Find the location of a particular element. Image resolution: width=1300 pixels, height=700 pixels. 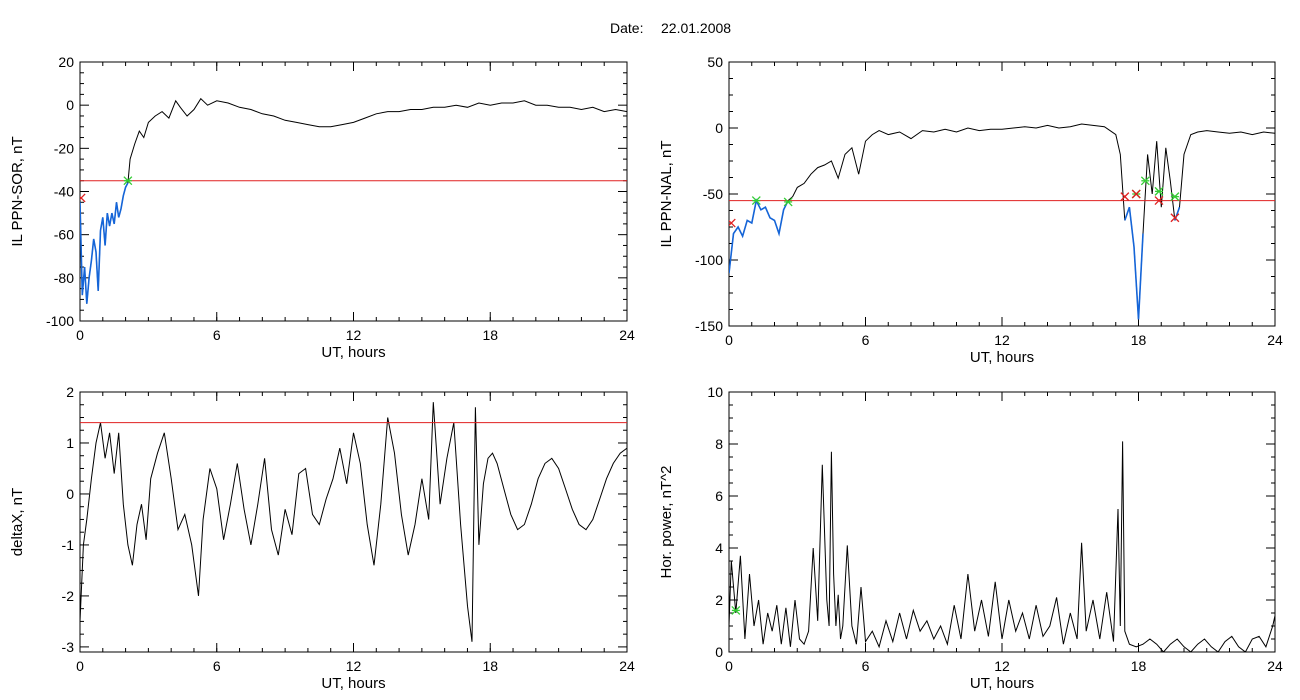

date-label: Date: is located at coordinates (626, 28).